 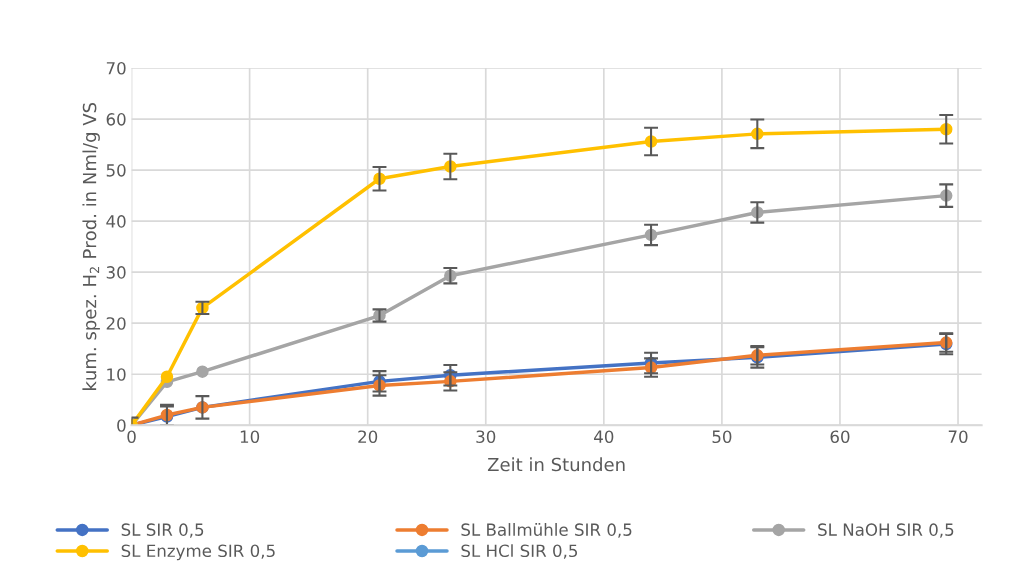 I want to click on legend-label: SL NaOH SIR 0,5, so click(x=886, y=530).